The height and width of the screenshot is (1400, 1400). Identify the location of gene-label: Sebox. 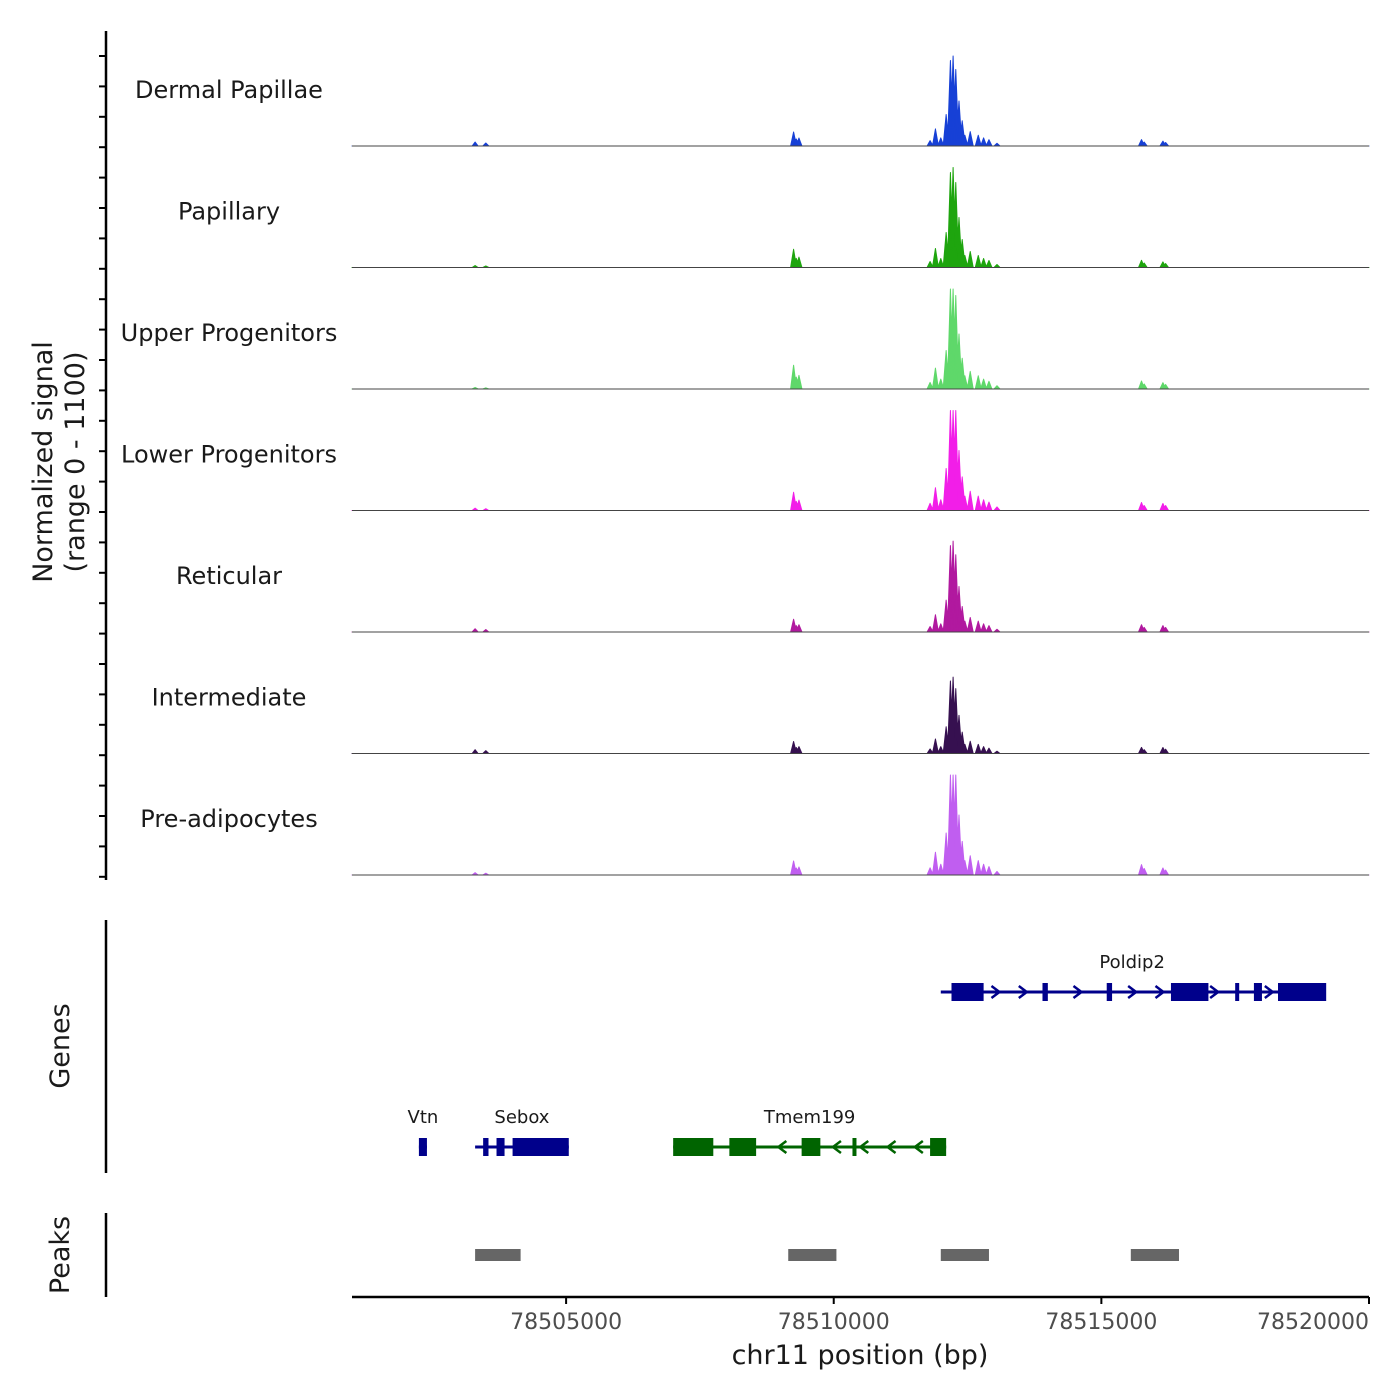
(521, 1117).